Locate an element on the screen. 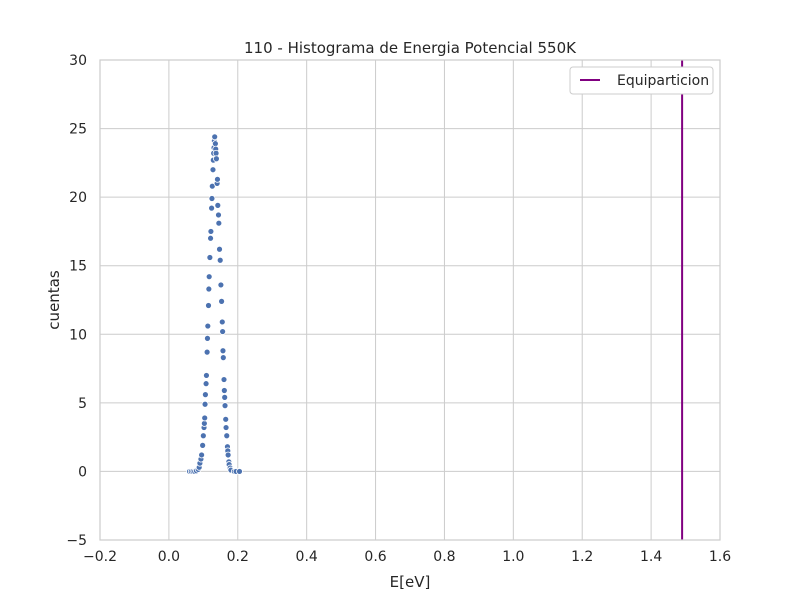  x-tick-label: 1.6 is located at coordinates (720, 557).